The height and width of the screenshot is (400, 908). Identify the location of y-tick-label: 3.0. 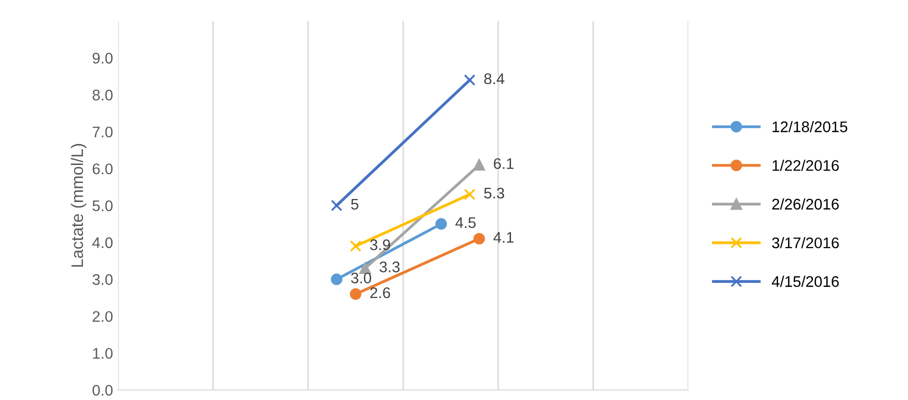
(102, 279).